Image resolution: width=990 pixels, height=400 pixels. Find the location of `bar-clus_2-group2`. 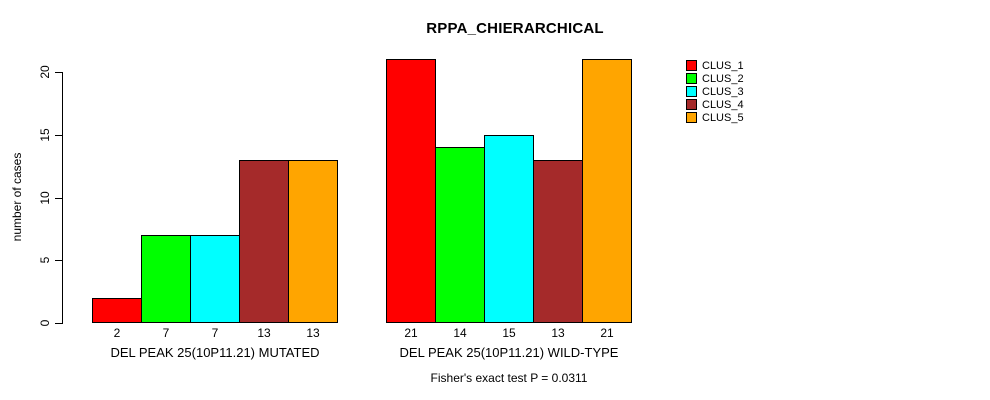

bar-clus_2-group2 is located at coordinates (460, 235).